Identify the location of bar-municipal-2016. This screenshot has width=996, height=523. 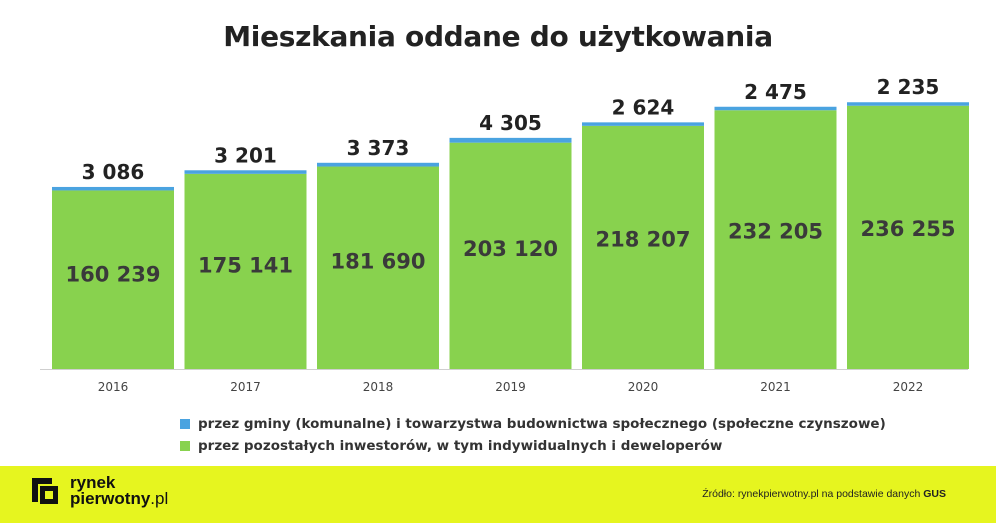
(113, 188).